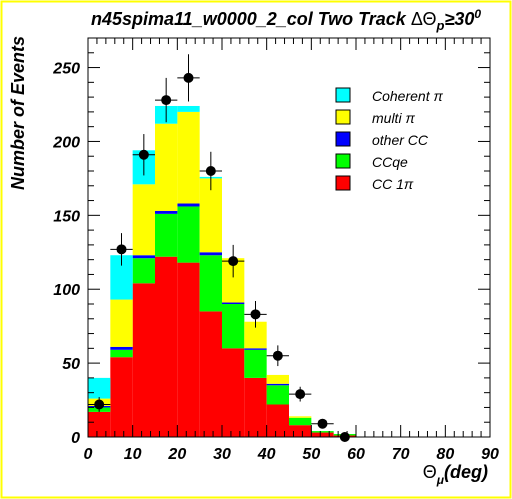 This screenshot has width=512, height=499. Describe the element at coordinates (66, 290) in the screenshot. I see `y-tick-label: 100` at that location.